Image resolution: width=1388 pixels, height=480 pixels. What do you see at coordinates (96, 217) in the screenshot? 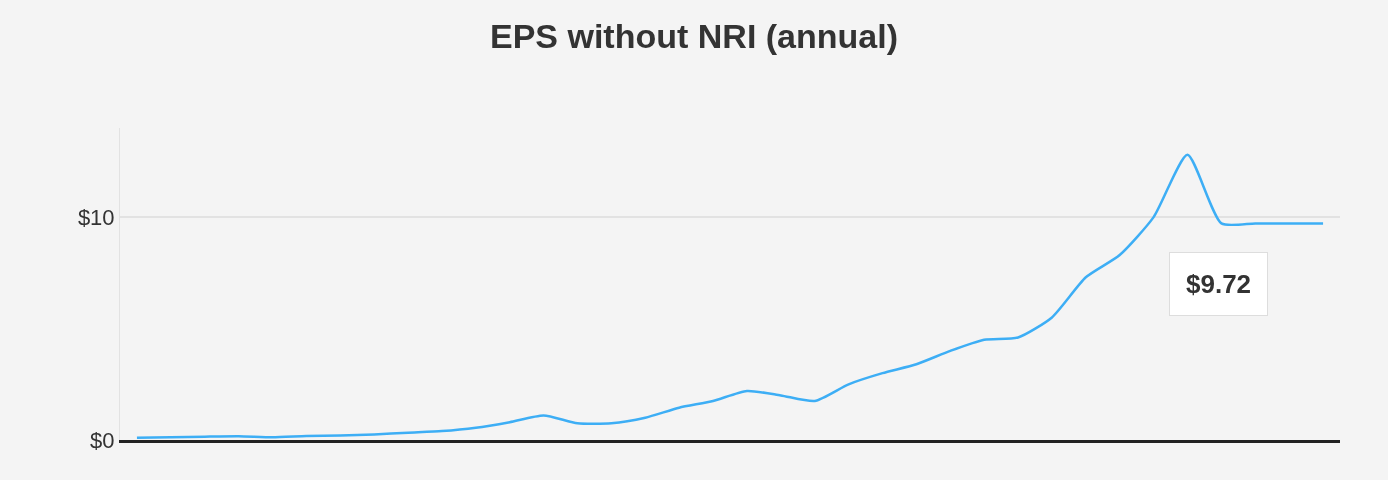
I see `y-tick-label: $10` at bounding box center [96, 217].